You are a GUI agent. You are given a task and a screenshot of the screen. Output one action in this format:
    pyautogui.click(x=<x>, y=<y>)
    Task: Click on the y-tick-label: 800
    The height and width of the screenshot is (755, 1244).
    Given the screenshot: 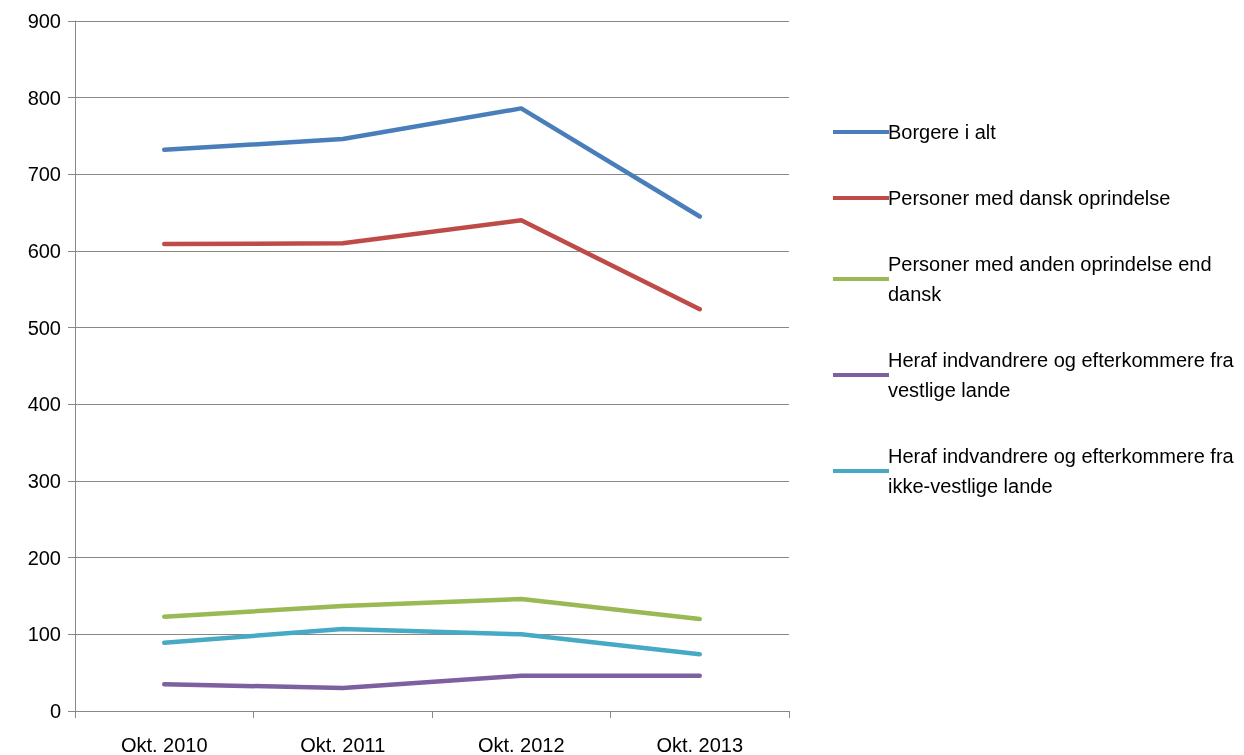 What is the action you would take?
    pyautogui.click(x=44, y=97)
    